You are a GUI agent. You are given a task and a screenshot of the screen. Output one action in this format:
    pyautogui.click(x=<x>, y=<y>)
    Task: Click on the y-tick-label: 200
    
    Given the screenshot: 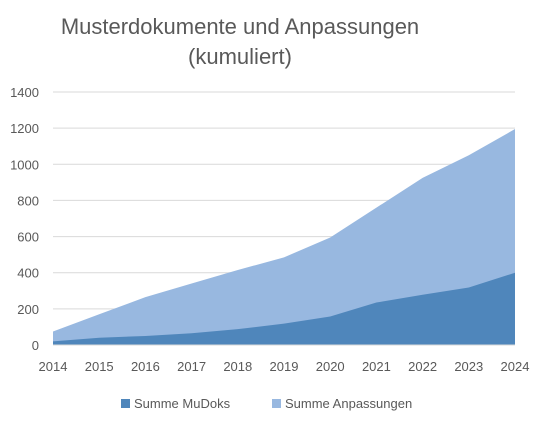 What is the action you would take?
    pyautogui.click(x=28, y=309)
    